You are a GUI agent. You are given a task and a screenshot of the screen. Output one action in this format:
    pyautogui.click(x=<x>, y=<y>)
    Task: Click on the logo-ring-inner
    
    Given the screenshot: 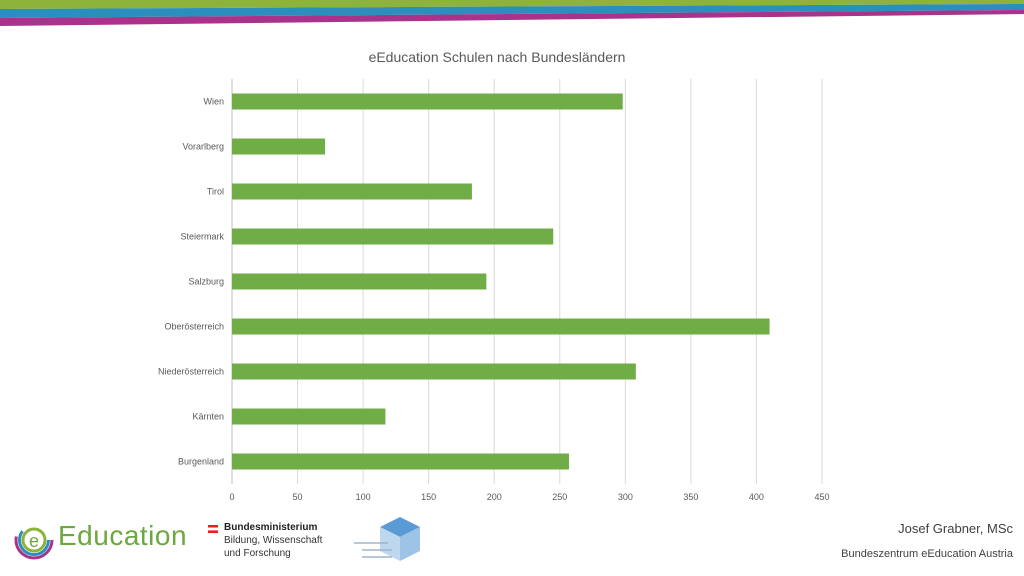 What is the action you would take?
    pyautogui.click(x=34, y=540)
    